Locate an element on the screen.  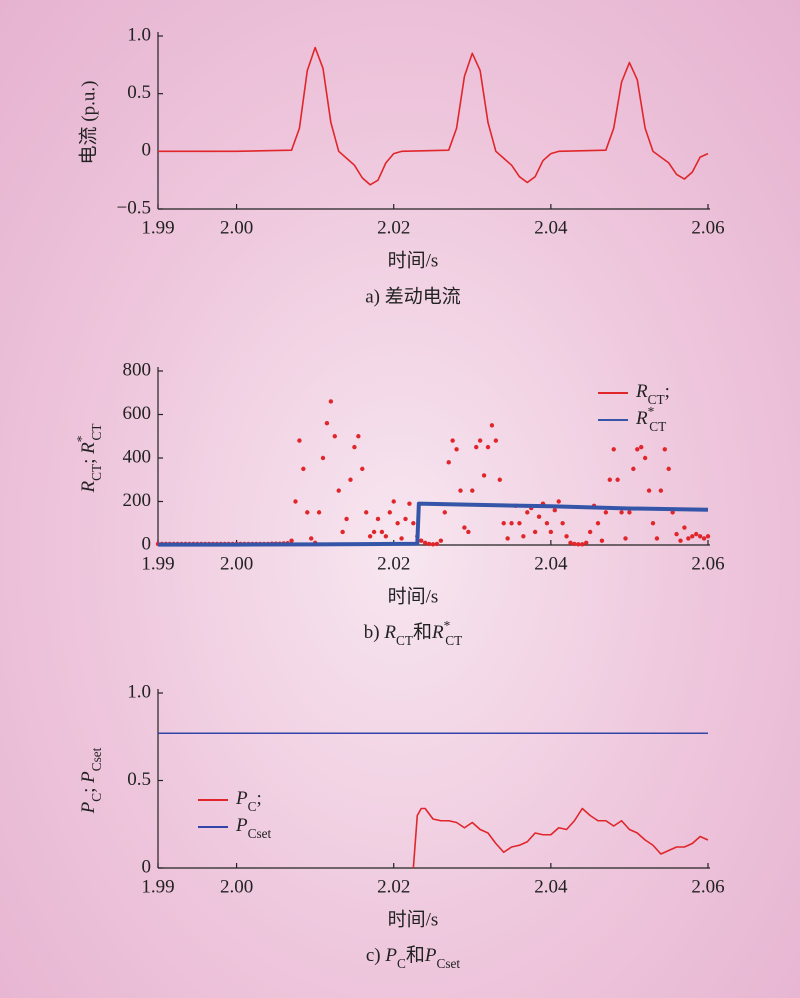
y-tick-label: 600 is located at coordinates (137, 413).